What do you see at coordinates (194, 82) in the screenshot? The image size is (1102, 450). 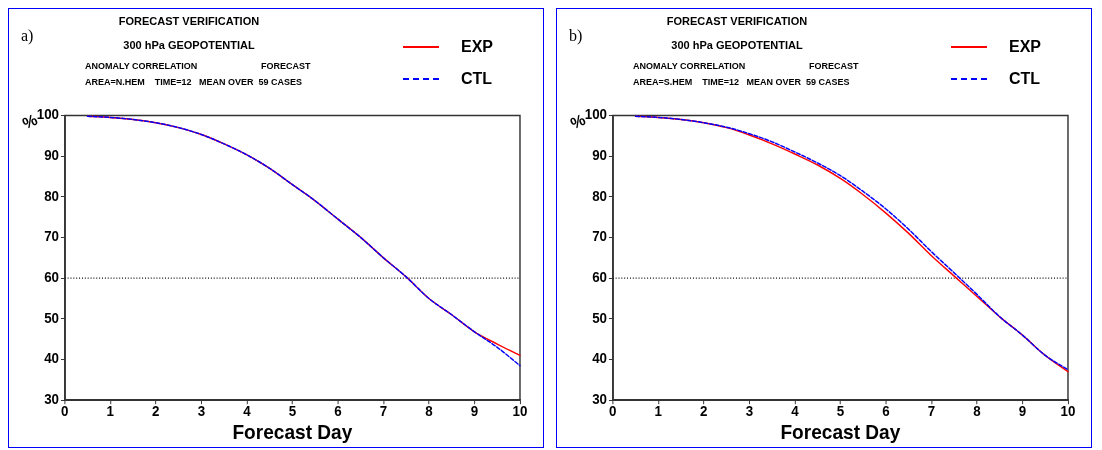 I see `text: AREA=N.HEM TIME=12 MEAN OVER 59 CASES` at bounding box center [194, 82].